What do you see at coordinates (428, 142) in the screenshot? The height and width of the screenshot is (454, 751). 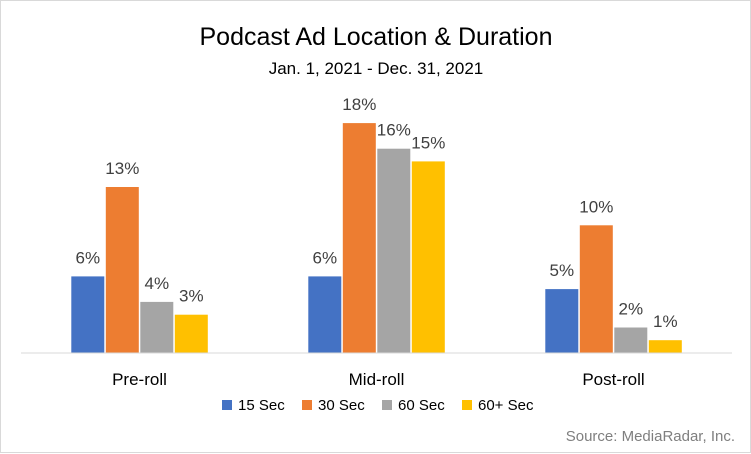 I see `data-label: 15%` at bounding box center [428, 142].